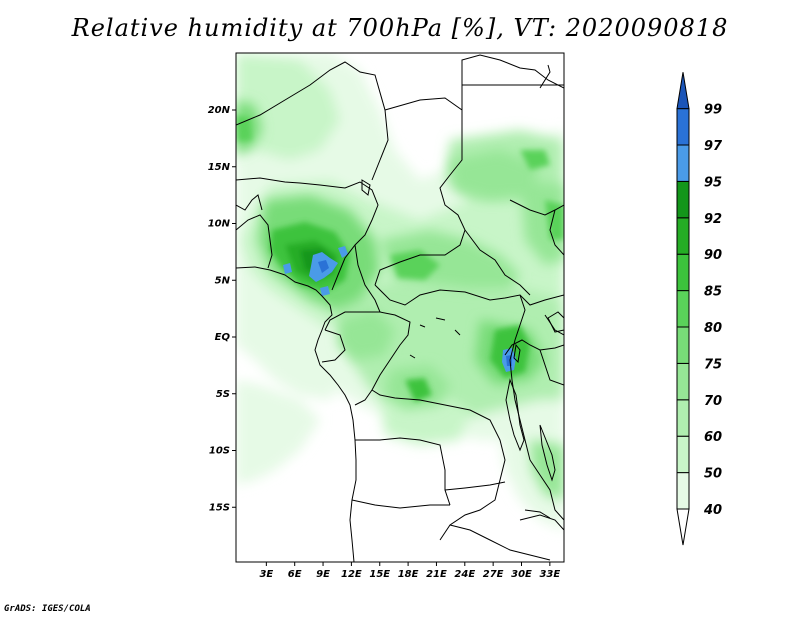  I want to click on colorbar-low-arrow, so click(683, 527).